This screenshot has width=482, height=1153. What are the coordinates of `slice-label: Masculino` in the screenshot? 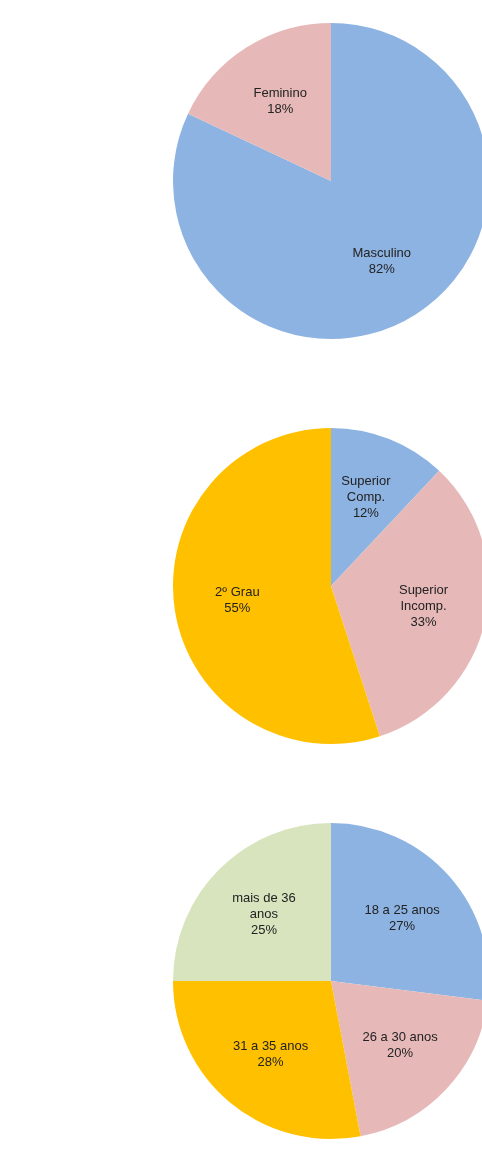 It's located at (382, 252).